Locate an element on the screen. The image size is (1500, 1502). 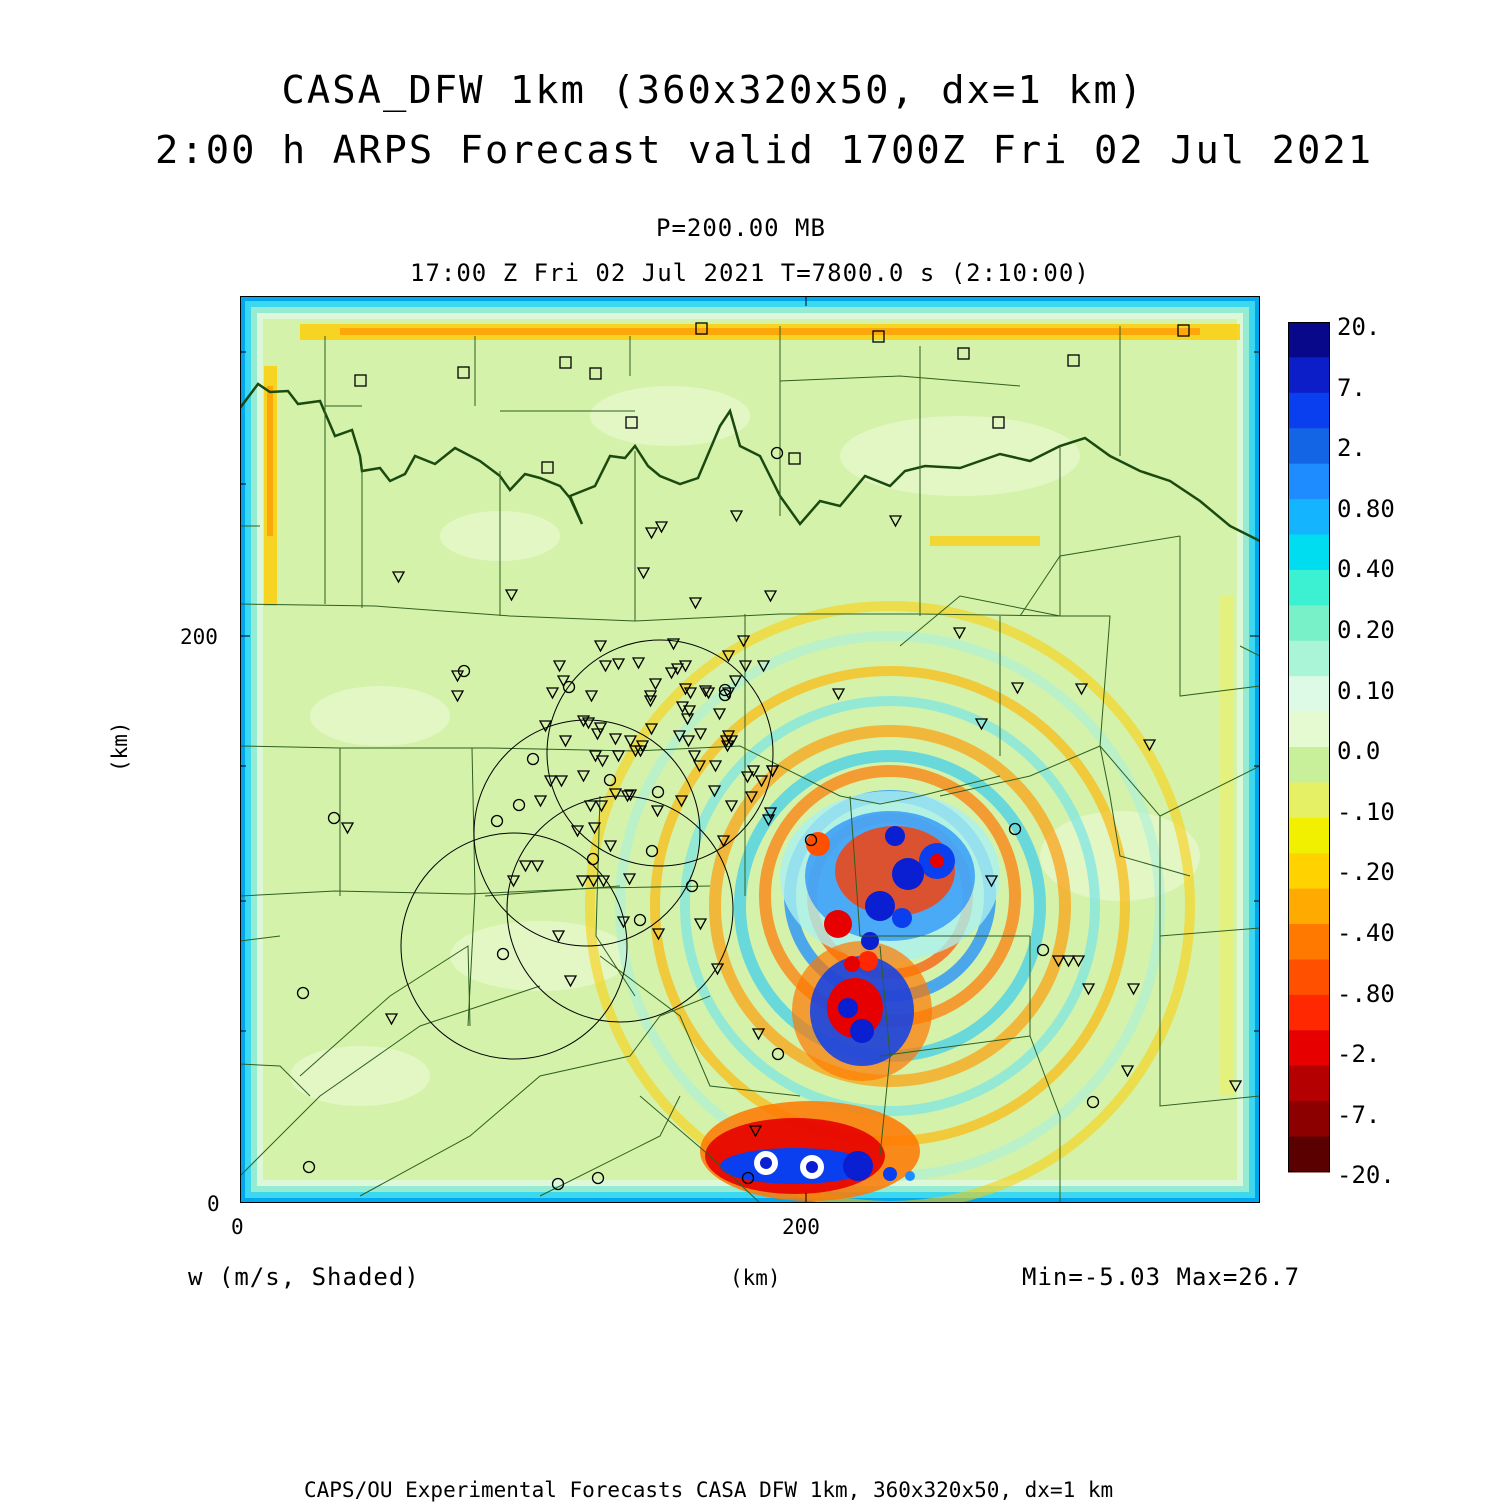
colorbar-label: -.10 is located at coordinates (1366, 811).